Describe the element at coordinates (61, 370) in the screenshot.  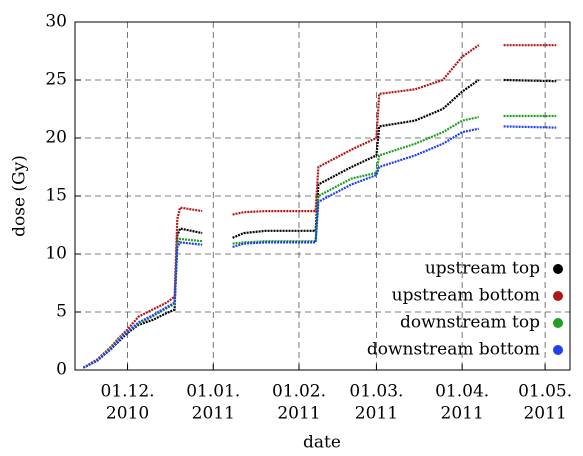
I see `y-tick-label: 0` at that location.